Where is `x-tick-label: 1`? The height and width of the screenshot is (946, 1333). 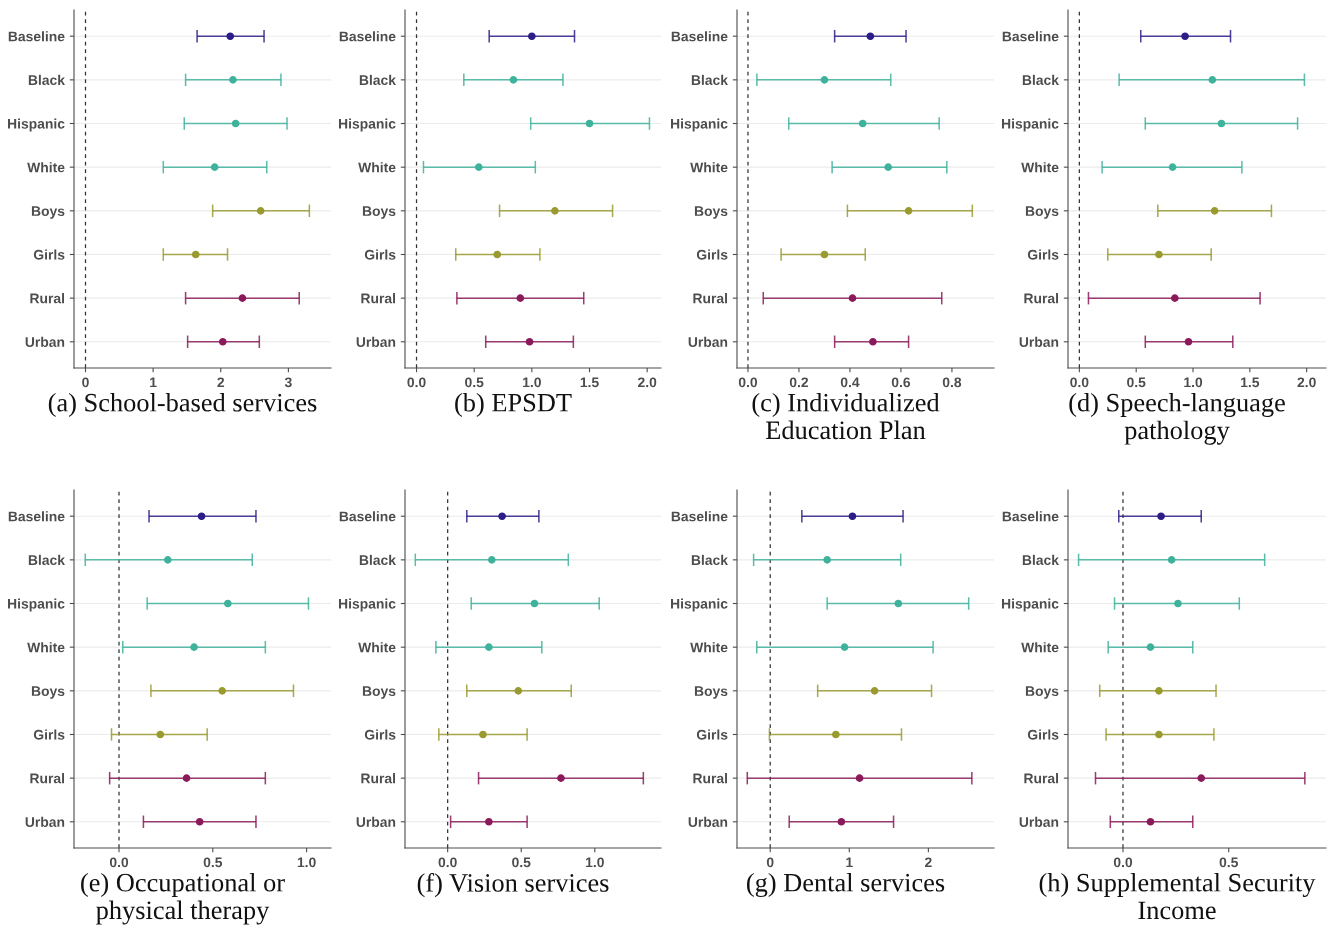 x-tick-label: 1 is located at coordinates (849, 862).